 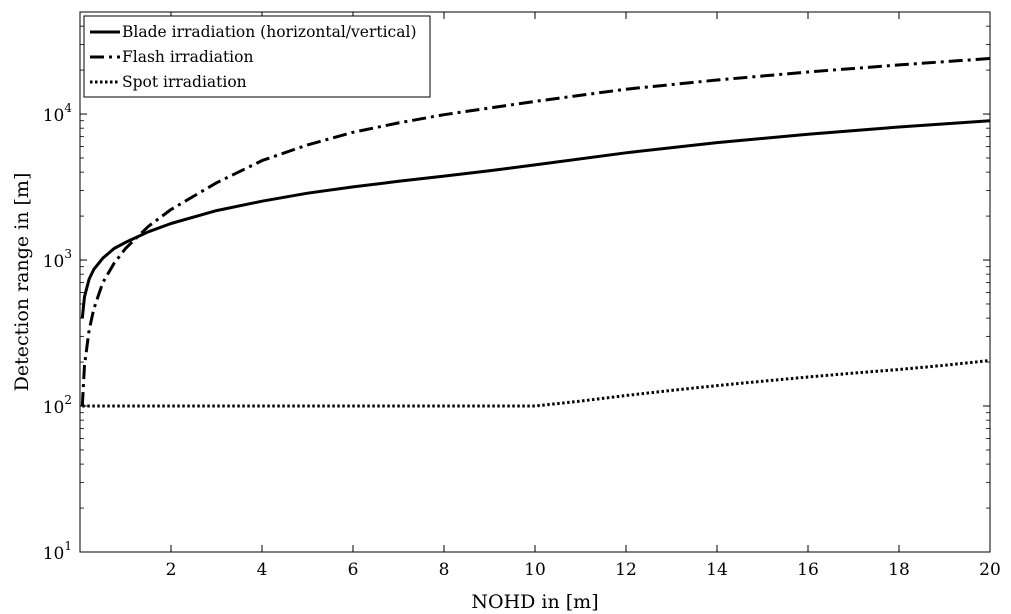 What do you see at coordinates (262, 570) in the screenshot?
I see `x-tick-label: 4` at bounding box center [262, 570].